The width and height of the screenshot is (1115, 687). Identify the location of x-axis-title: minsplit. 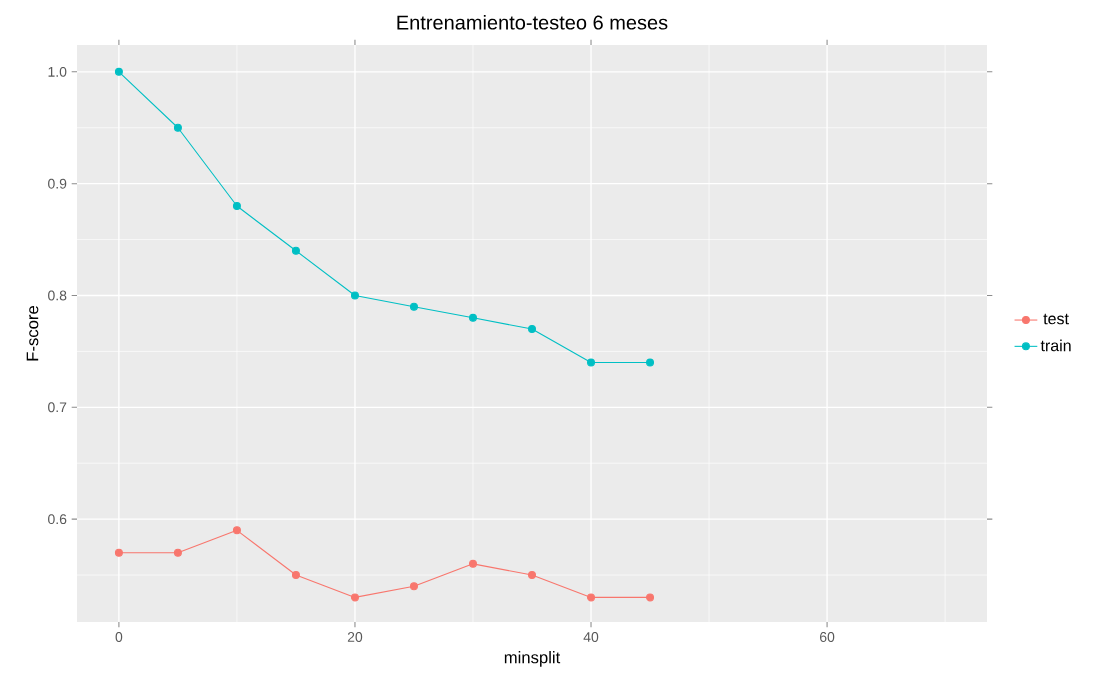
(532, 659).